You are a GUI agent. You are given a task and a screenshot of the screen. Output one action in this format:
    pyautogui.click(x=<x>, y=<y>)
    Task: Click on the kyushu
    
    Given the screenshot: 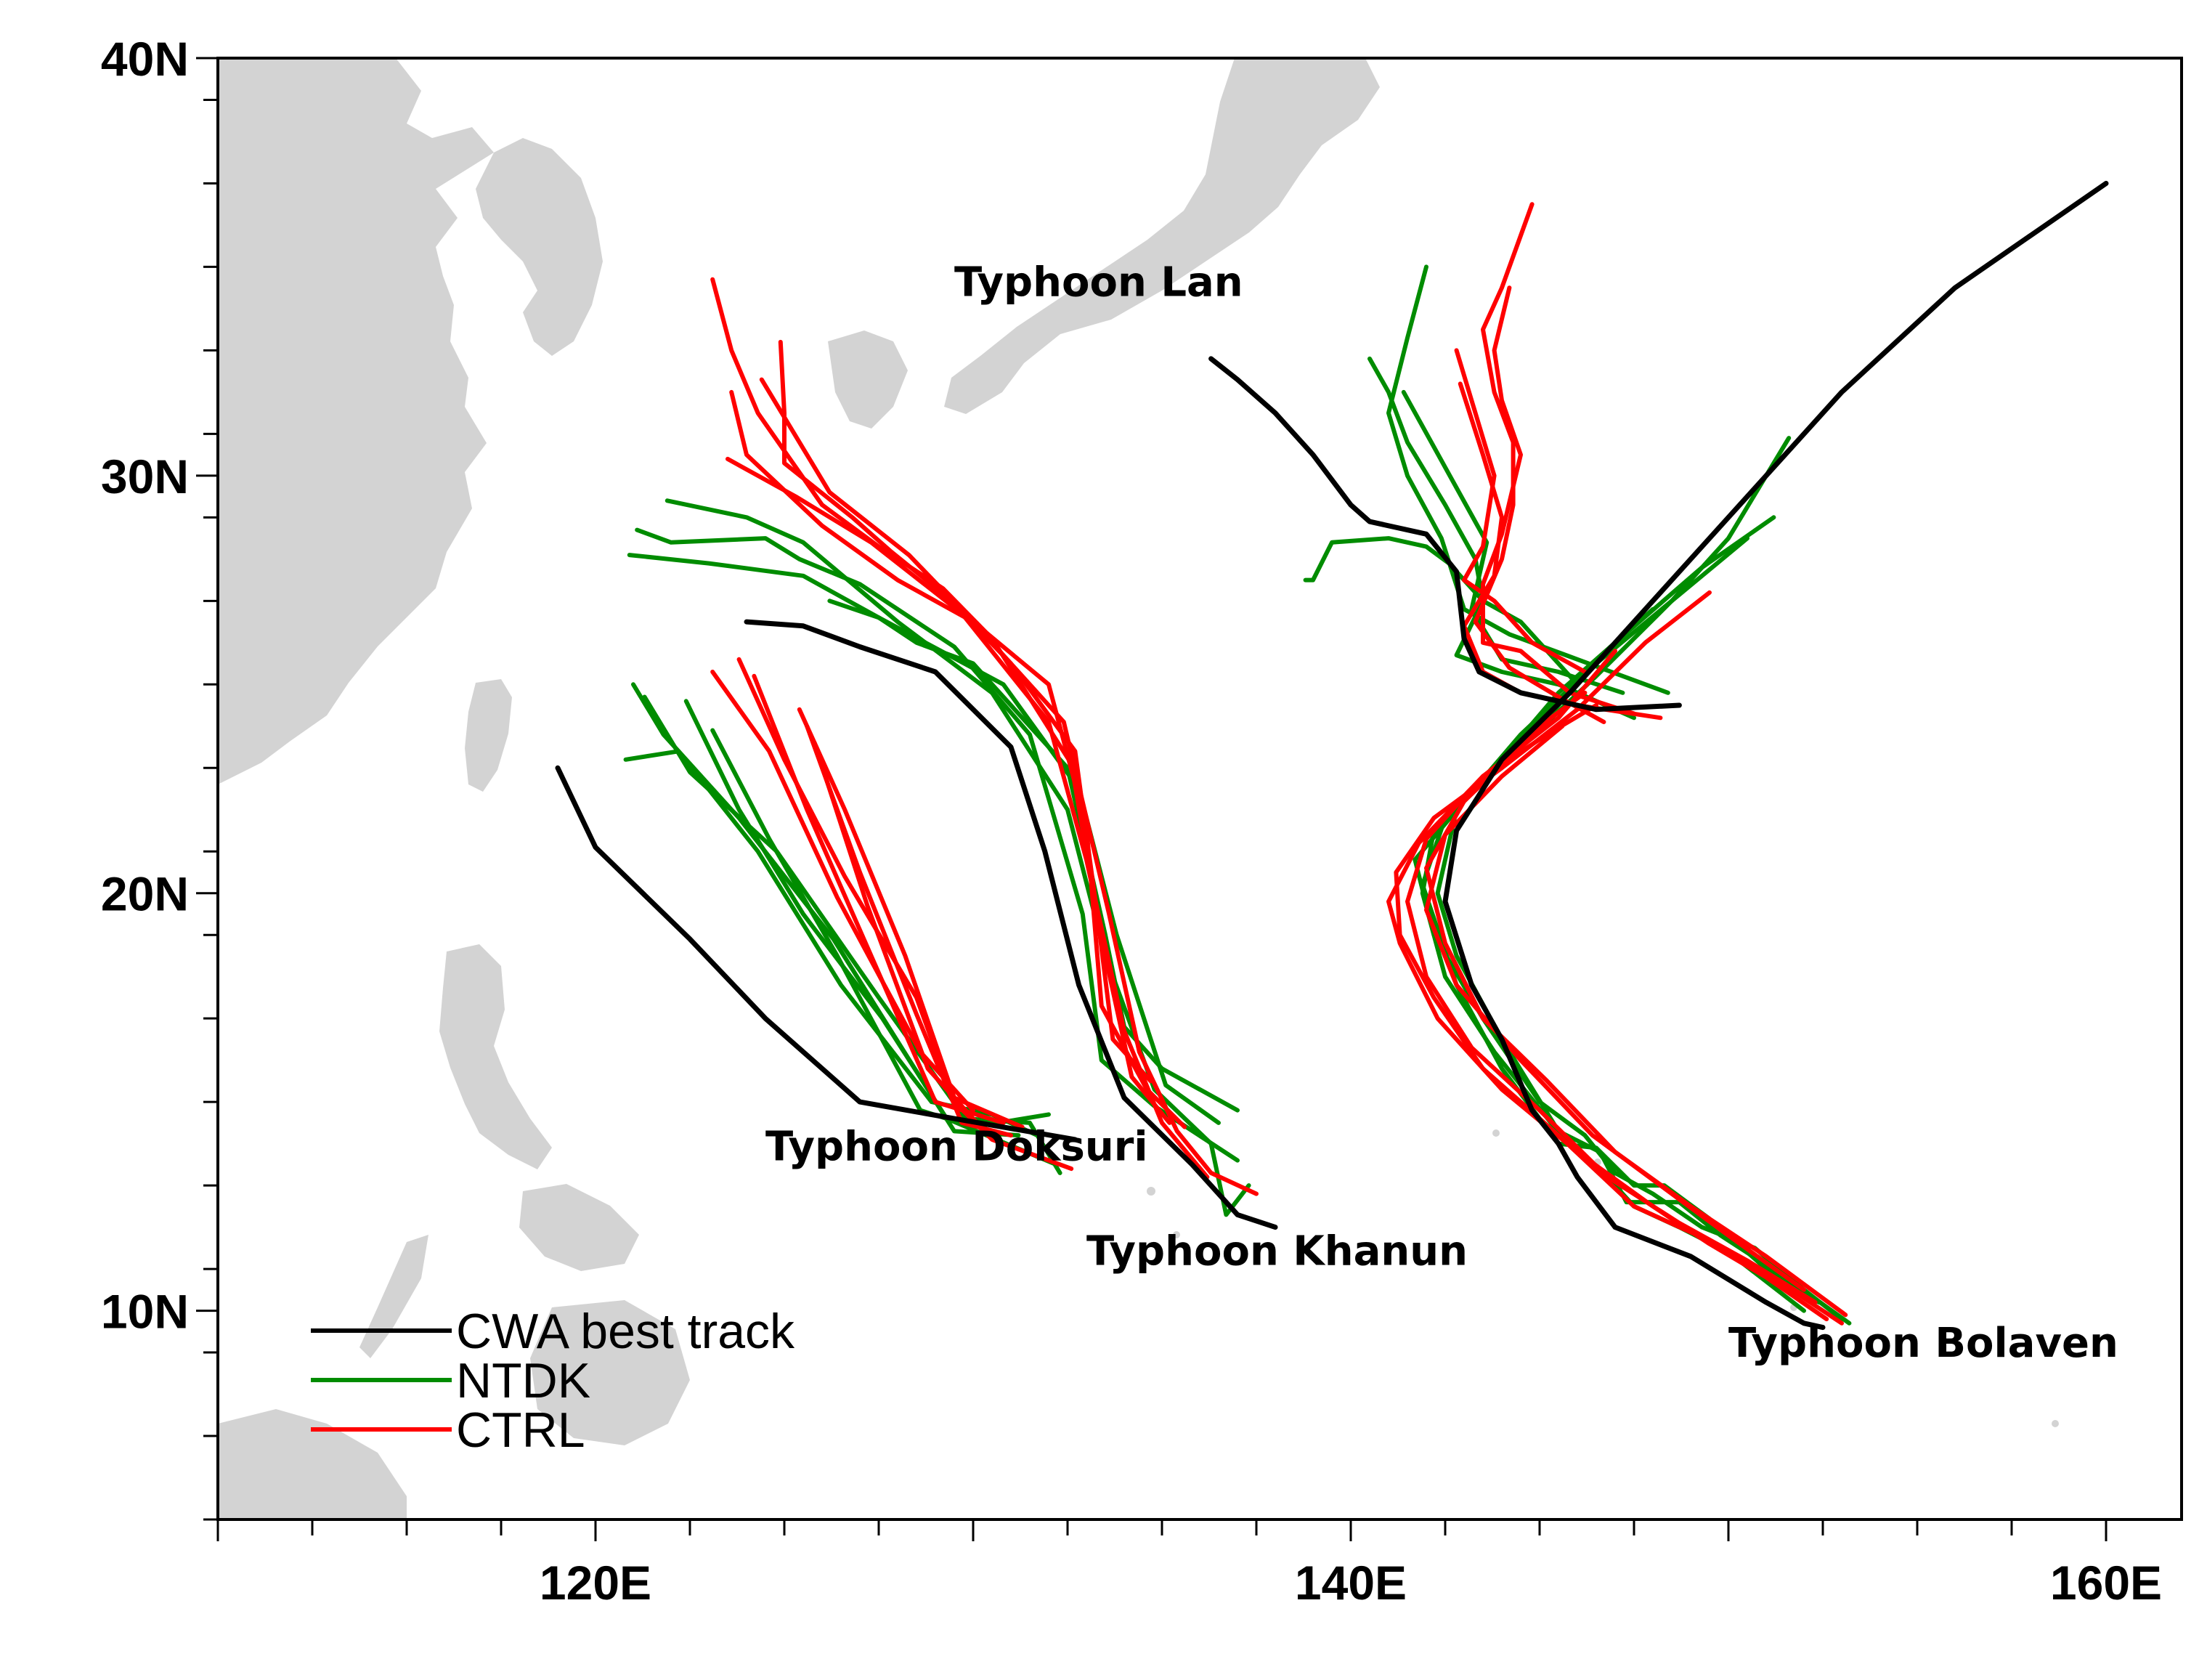 What is the action you would take?
    pyautogui.click(x=868, y=379)
    